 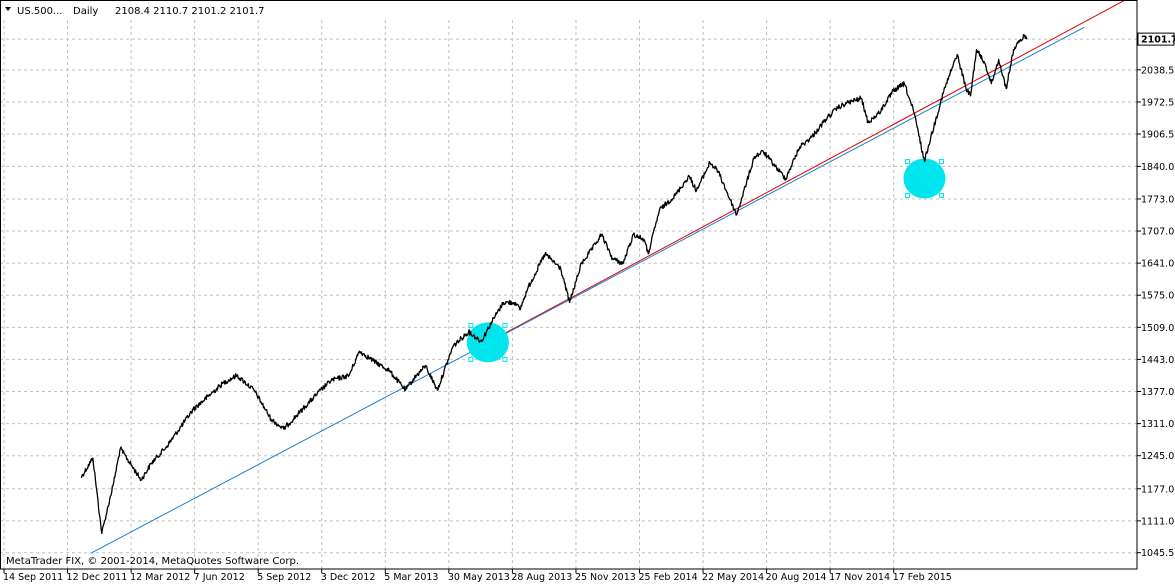 I want to click on x-tick-label: 7 Jun 2012, so click(x=219, y=577).